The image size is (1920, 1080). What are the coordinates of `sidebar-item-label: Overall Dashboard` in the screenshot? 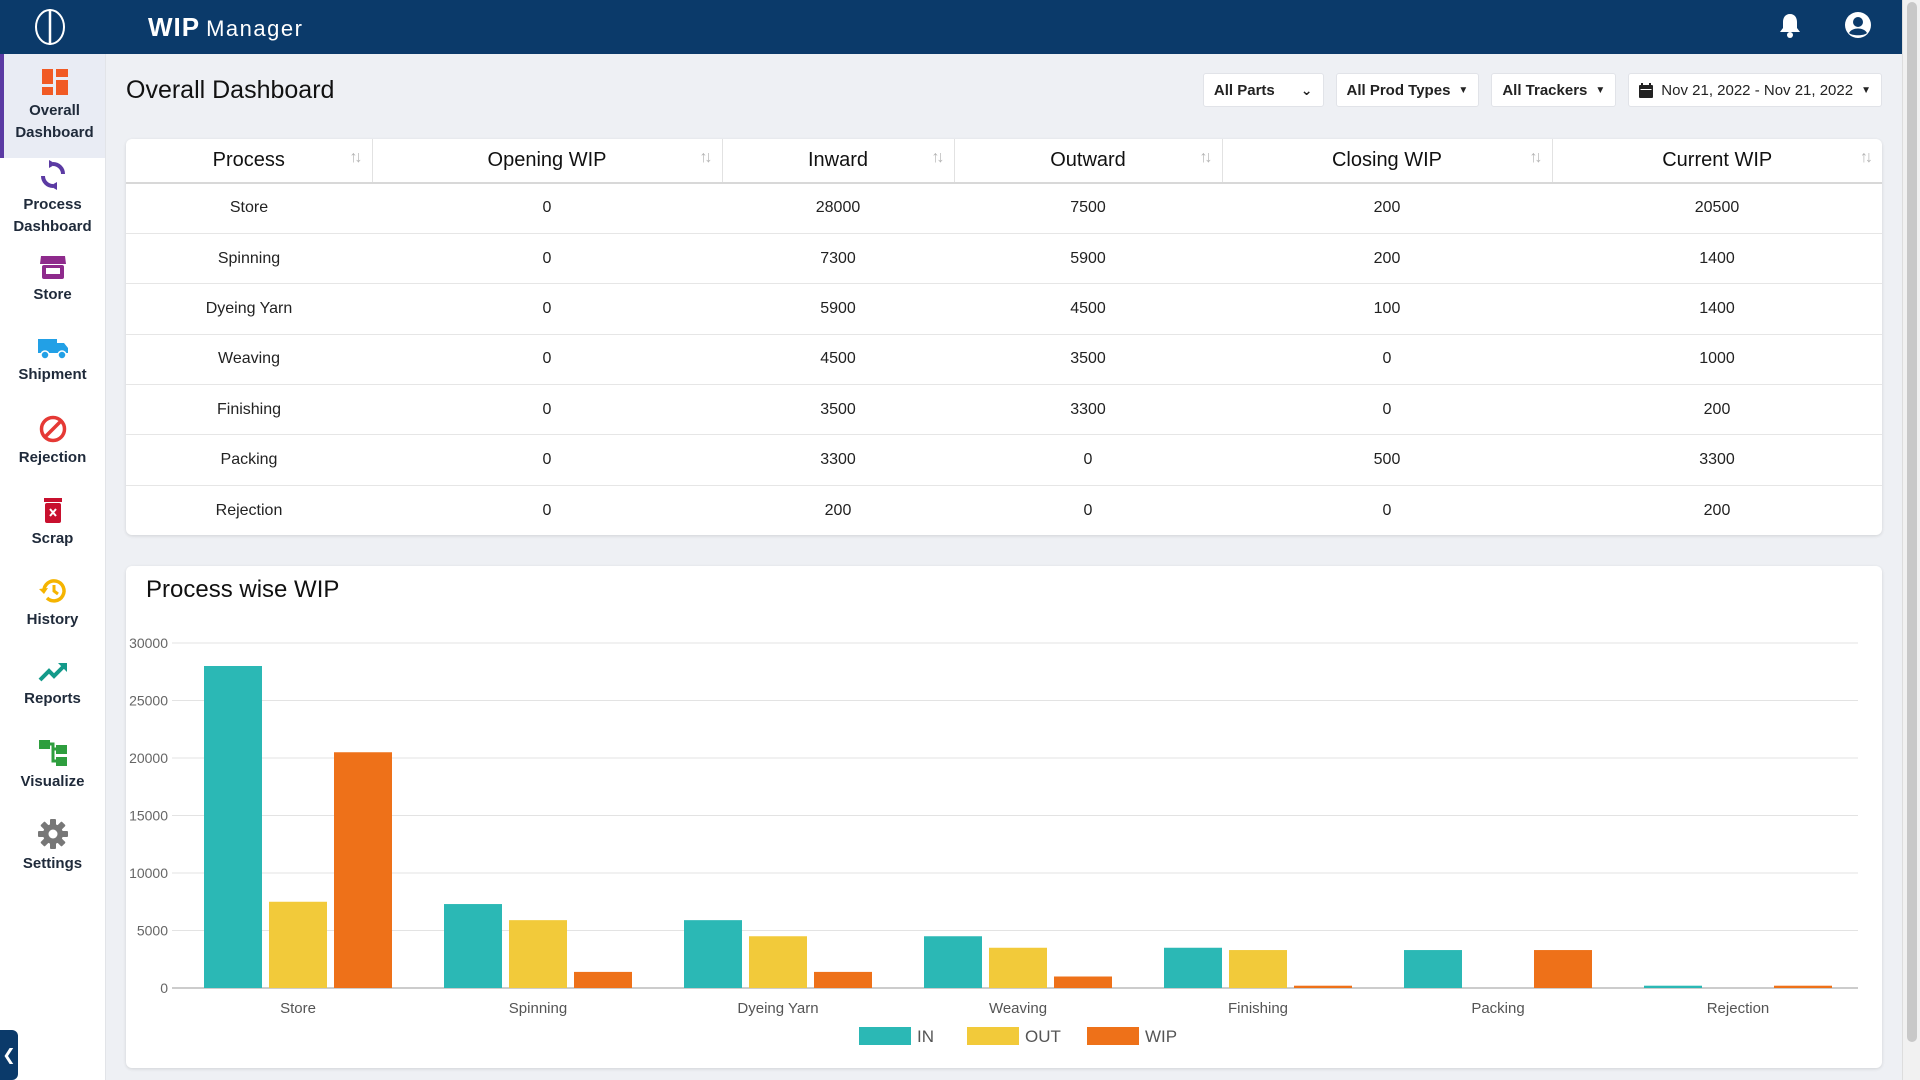 It's located at (54, 121).